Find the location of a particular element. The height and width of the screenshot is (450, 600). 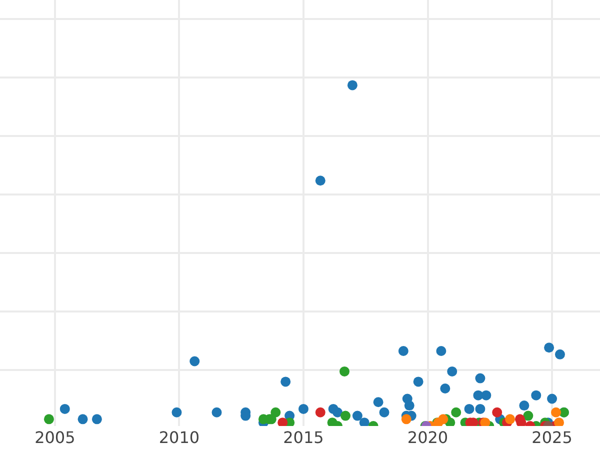

x-tick-label: 2010 is located at coordinates (179, 437).